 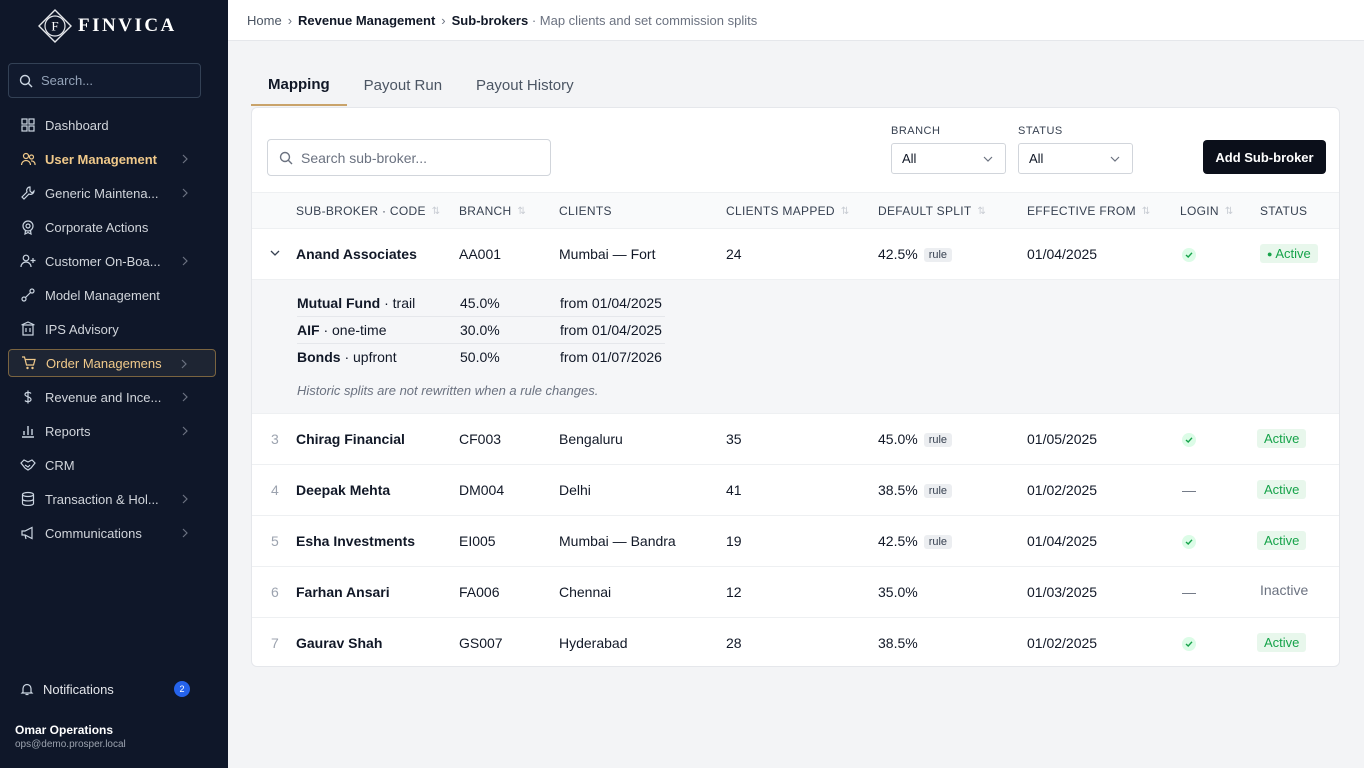 What do you see at coordinates (1062, 490) in the screenshot?
I see `effective-from: 01/02/2025` at bounding box center [1062, 490].